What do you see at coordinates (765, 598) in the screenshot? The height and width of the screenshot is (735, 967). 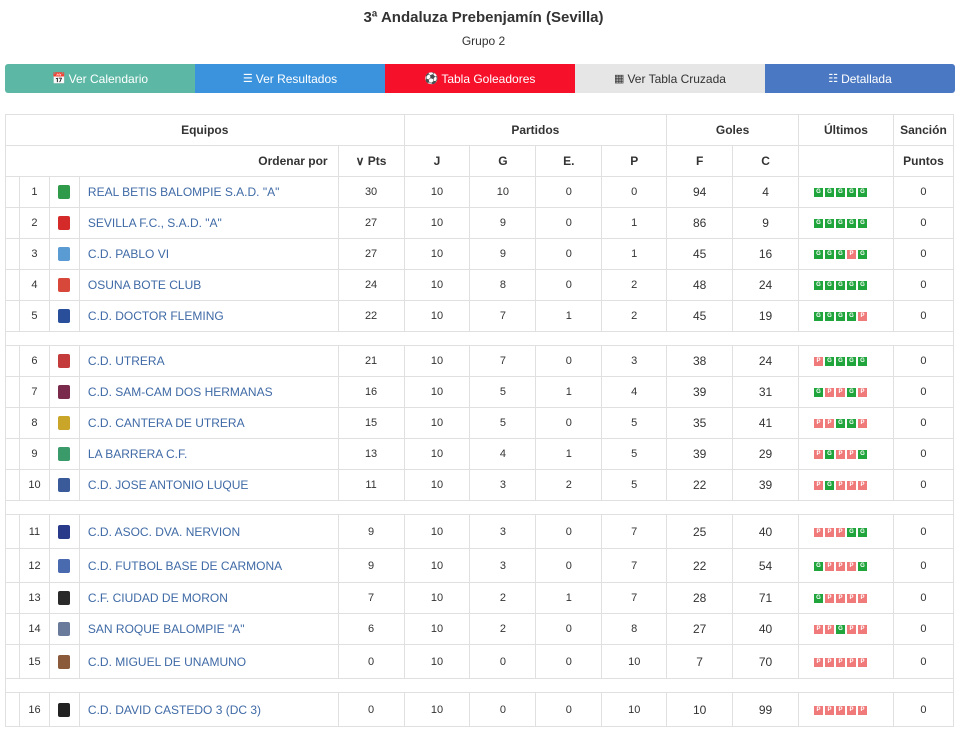 I see `goals-against: 71` at bounding box center [765, 598].